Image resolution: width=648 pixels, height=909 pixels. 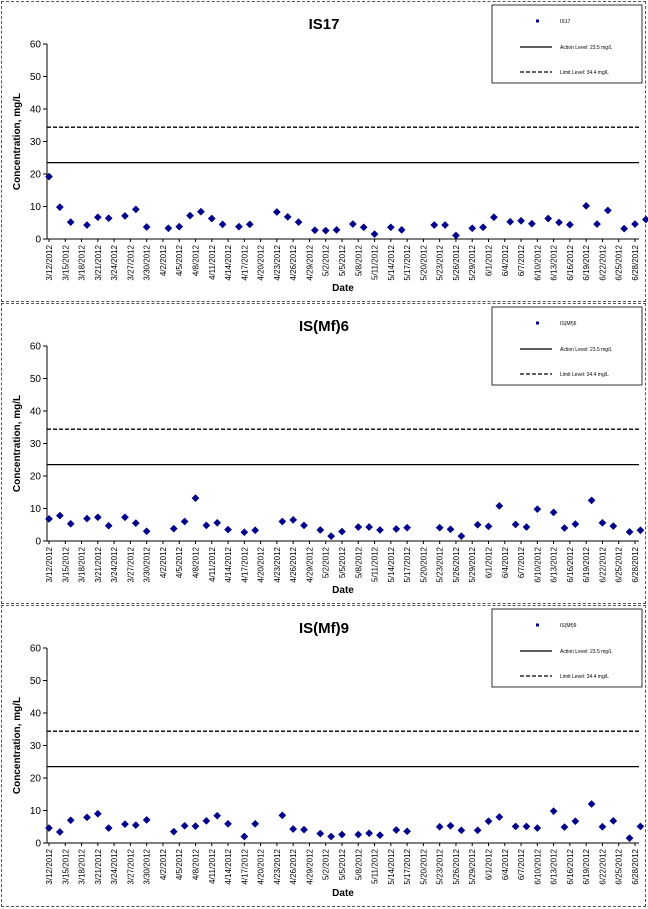 What do you see at coordinates (244, 866) in the screenshot?
I see `x-tick-label: 4/17/2012` at bounding box center [244, 866].